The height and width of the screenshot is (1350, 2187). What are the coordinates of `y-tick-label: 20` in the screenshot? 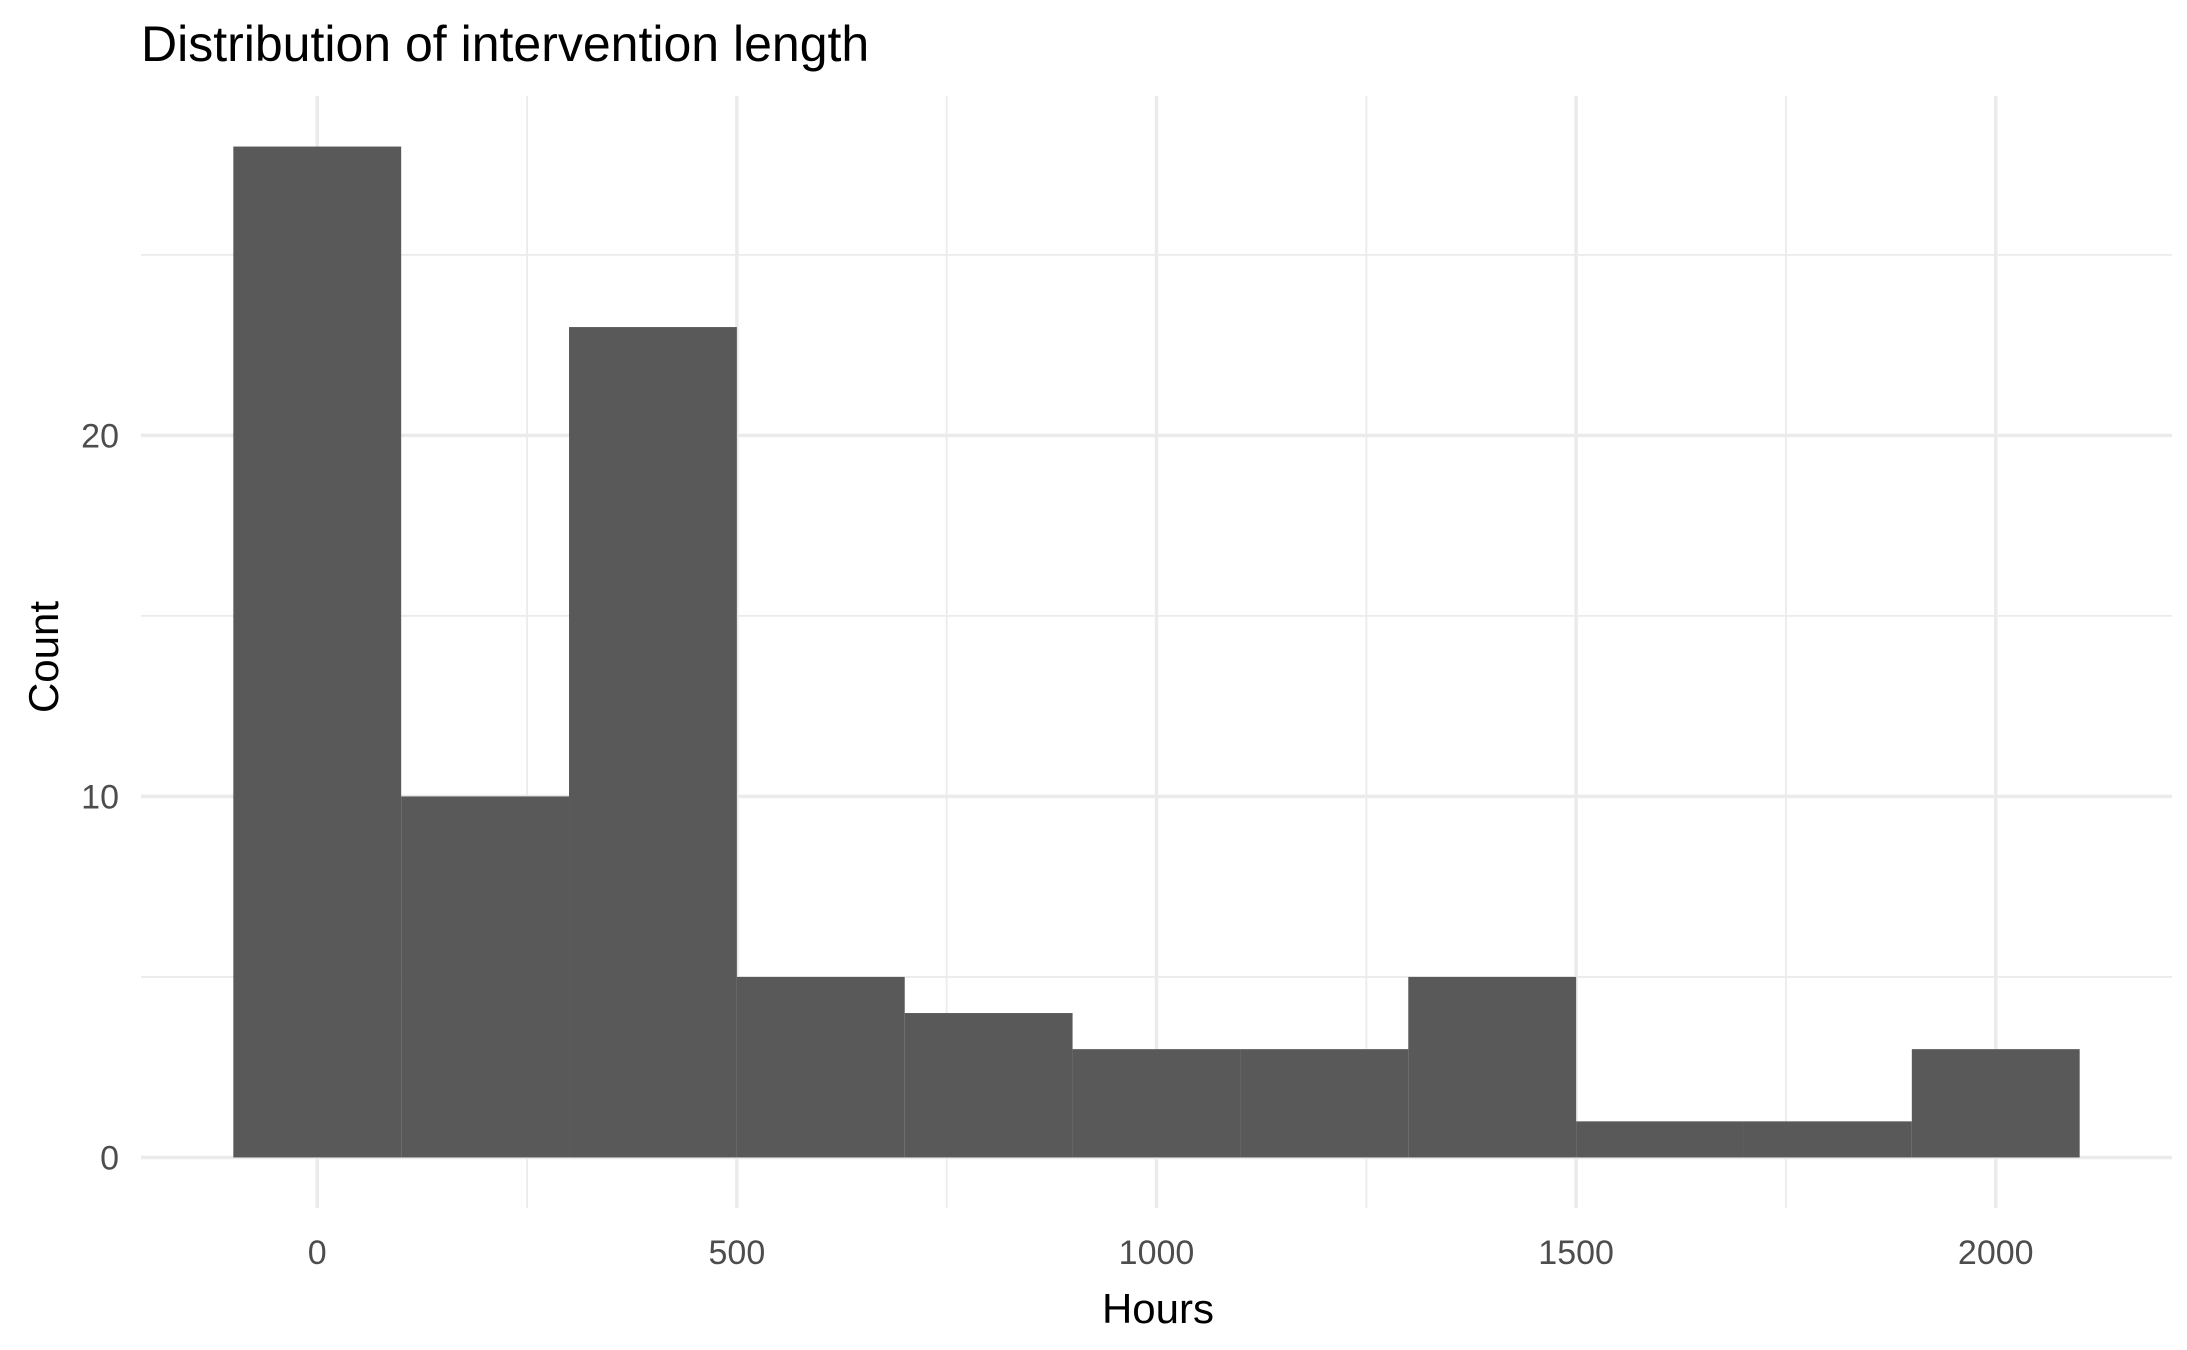 It's located at (100, 436).